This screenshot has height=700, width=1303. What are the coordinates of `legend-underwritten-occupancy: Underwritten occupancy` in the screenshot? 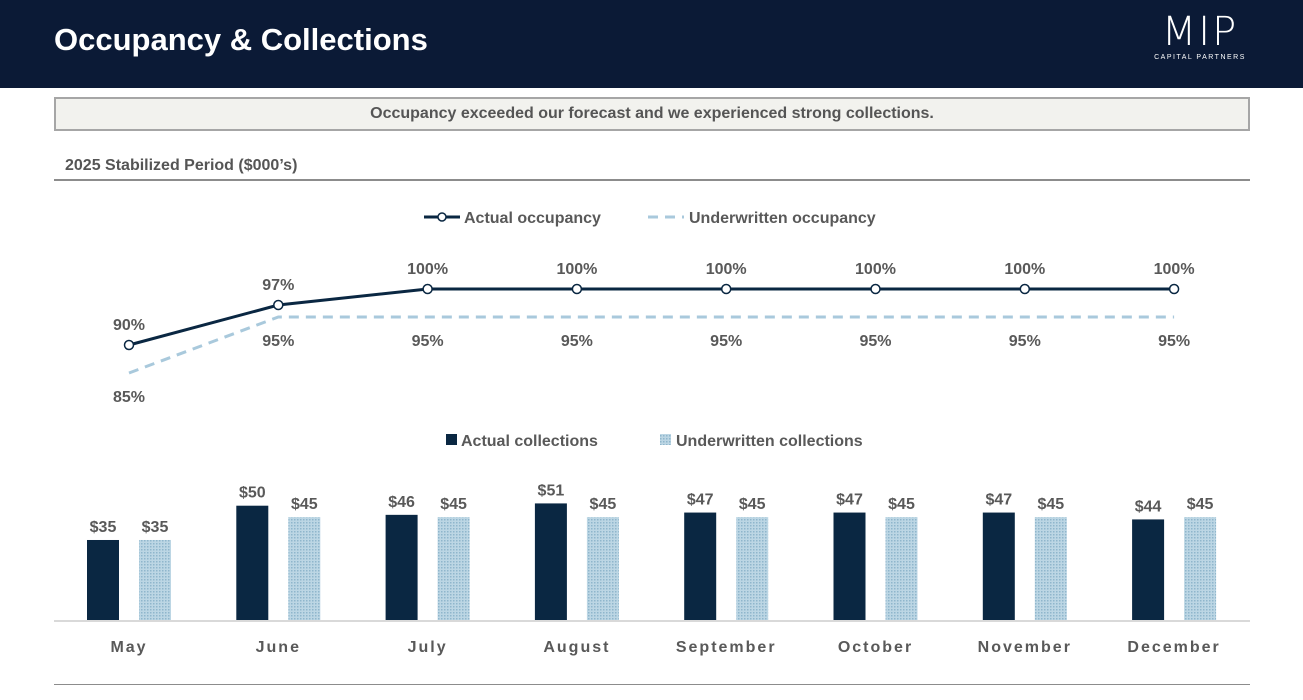 It's located at (782, 218).